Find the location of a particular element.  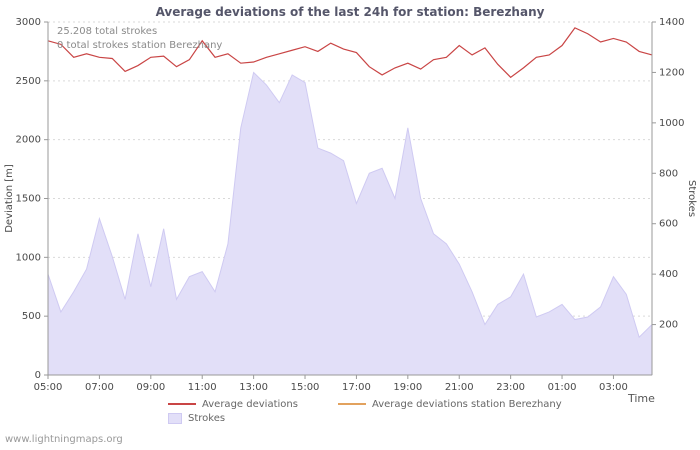

legend-item-deviations: Average deviations is located at coordinates (233, 404).